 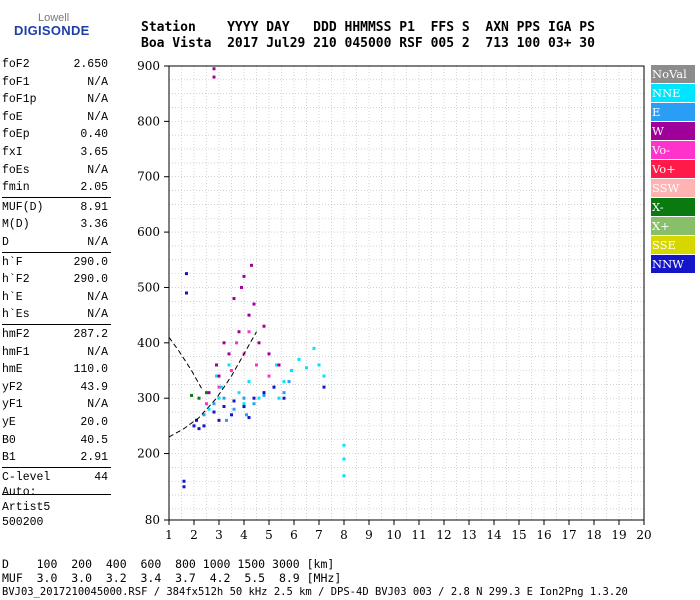 I want to click on legend-item-noval: NoVal, so click(x=673, y=74).